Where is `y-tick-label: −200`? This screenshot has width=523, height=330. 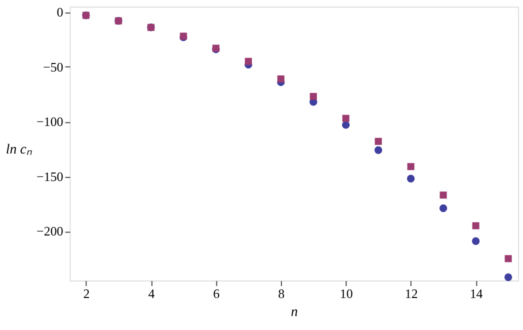
y-tick-label: −200 is located at coordinates (50, 231).